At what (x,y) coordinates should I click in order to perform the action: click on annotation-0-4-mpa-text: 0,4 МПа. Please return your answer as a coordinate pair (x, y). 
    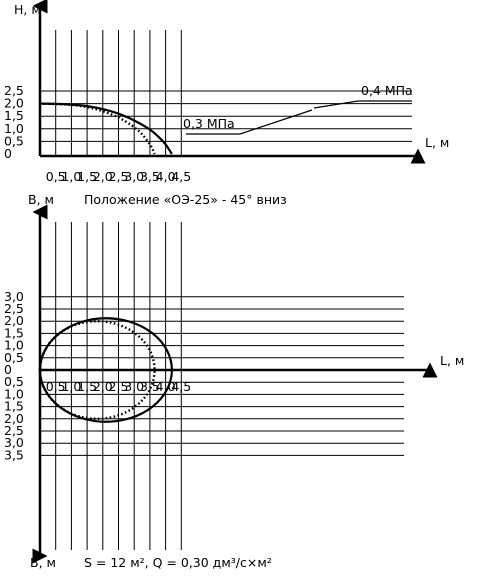
    Looking at the image, I should click on (387, 90).